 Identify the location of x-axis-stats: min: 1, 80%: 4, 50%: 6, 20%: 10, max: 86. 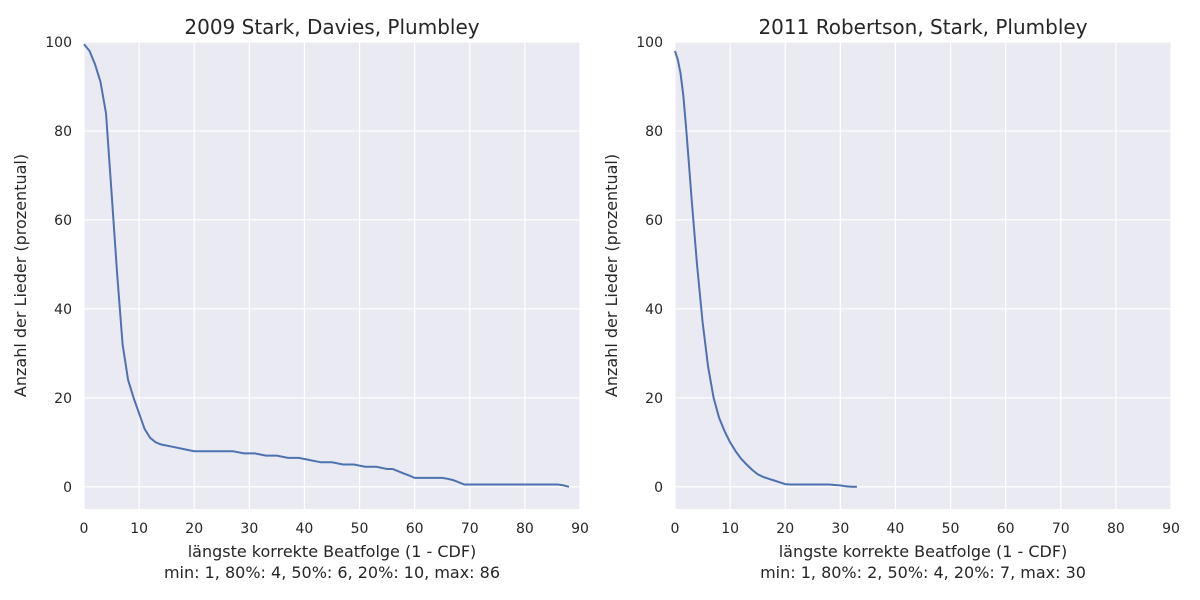
(332, 572).